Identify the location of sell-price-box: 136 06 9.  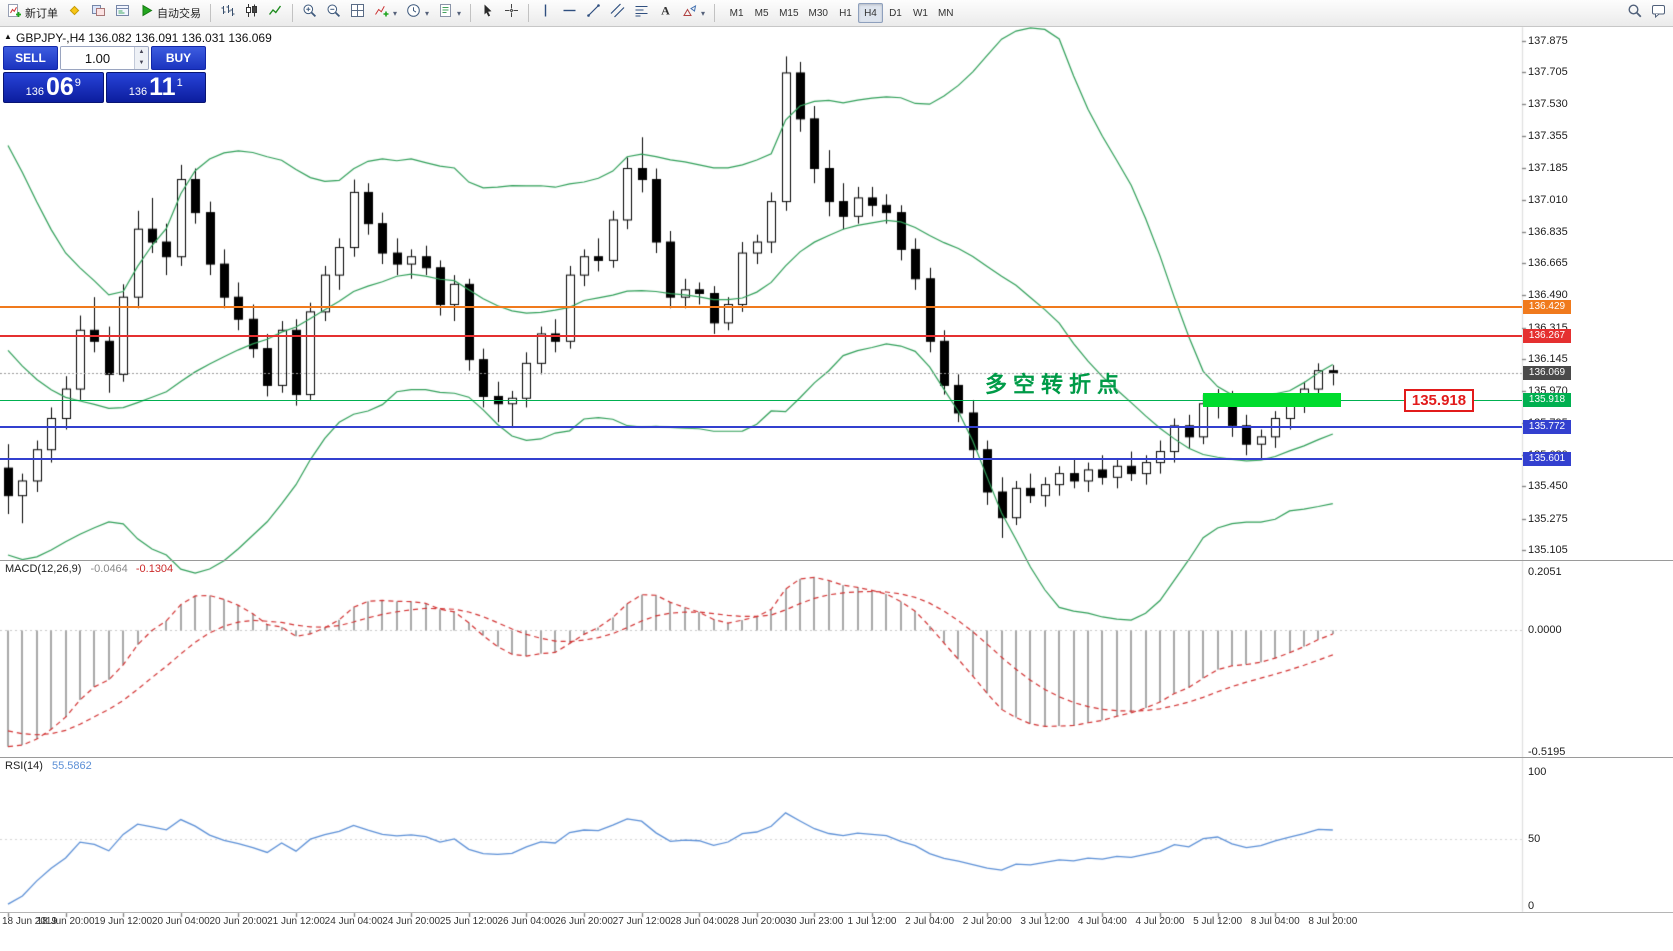
(53, 87).